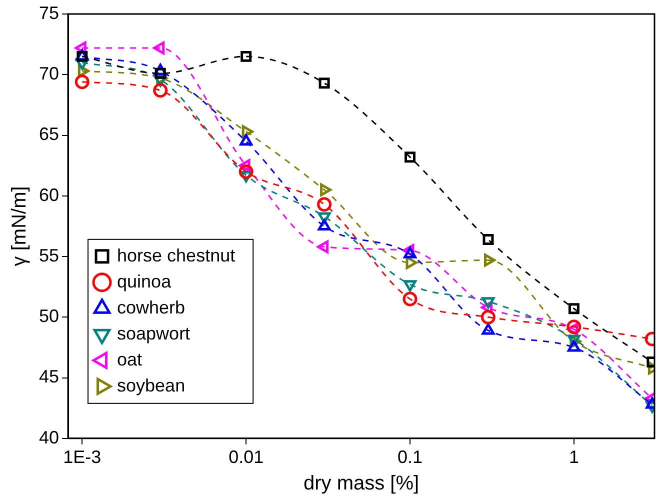  What do you see at coordinates (49, 12) in the screenshot?
I see `y-tick-label: 75` at bounding box center [49, 12].